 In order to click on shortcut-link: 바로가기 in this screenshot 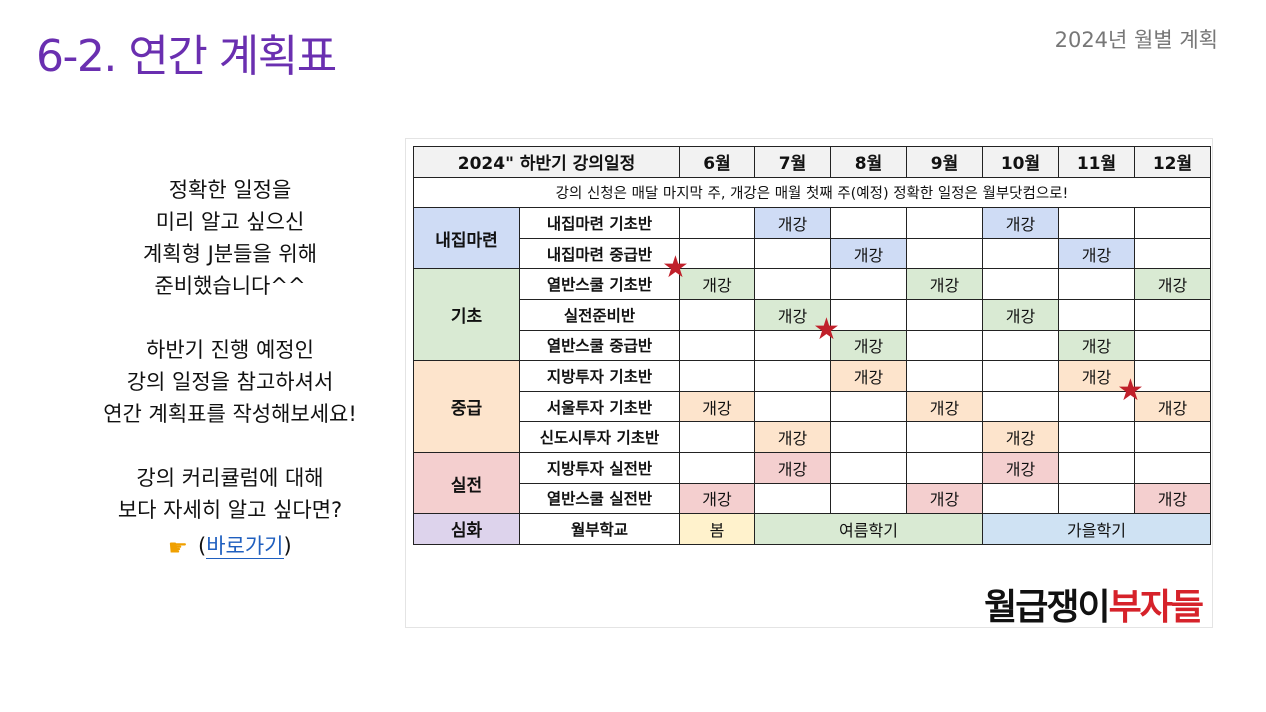, I will do `click(245, 546)`.